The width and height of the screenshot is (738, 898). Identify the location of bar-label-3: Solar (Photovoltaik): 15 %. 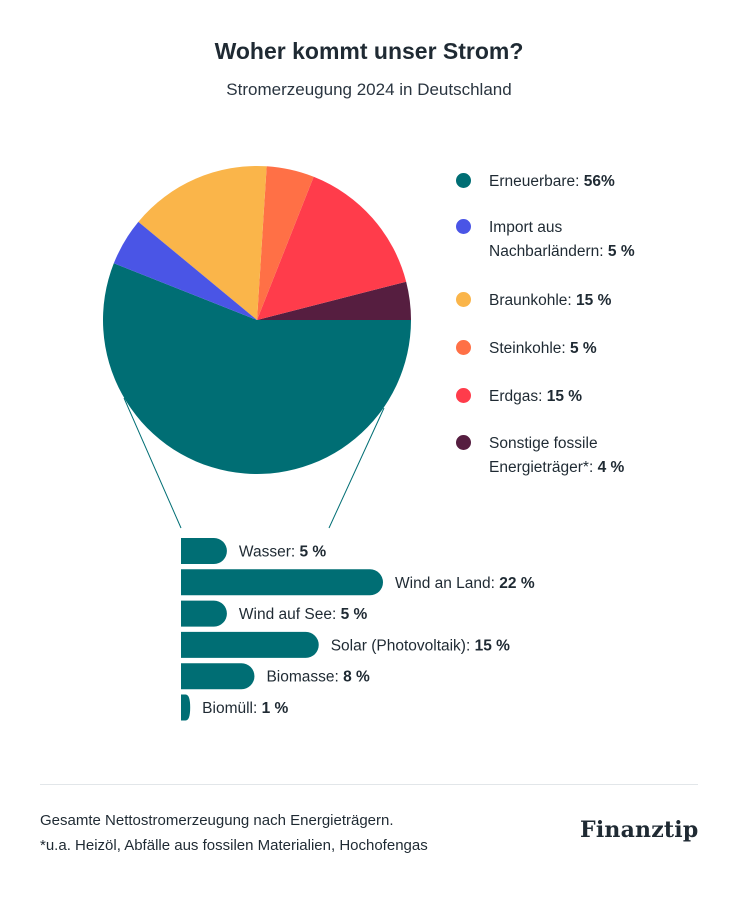
(420, 645).